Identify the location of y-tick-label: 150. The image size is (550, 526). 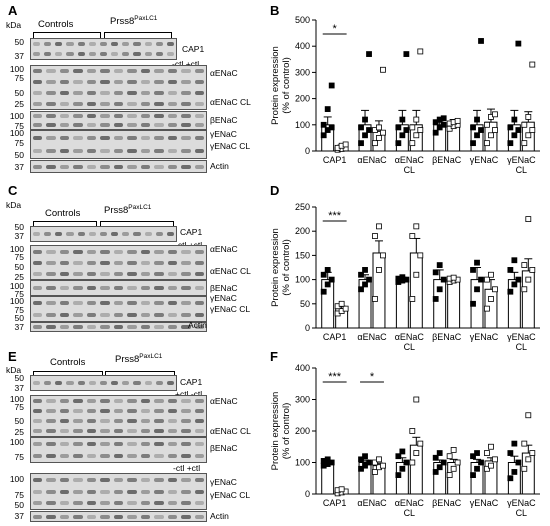
(302, 255).